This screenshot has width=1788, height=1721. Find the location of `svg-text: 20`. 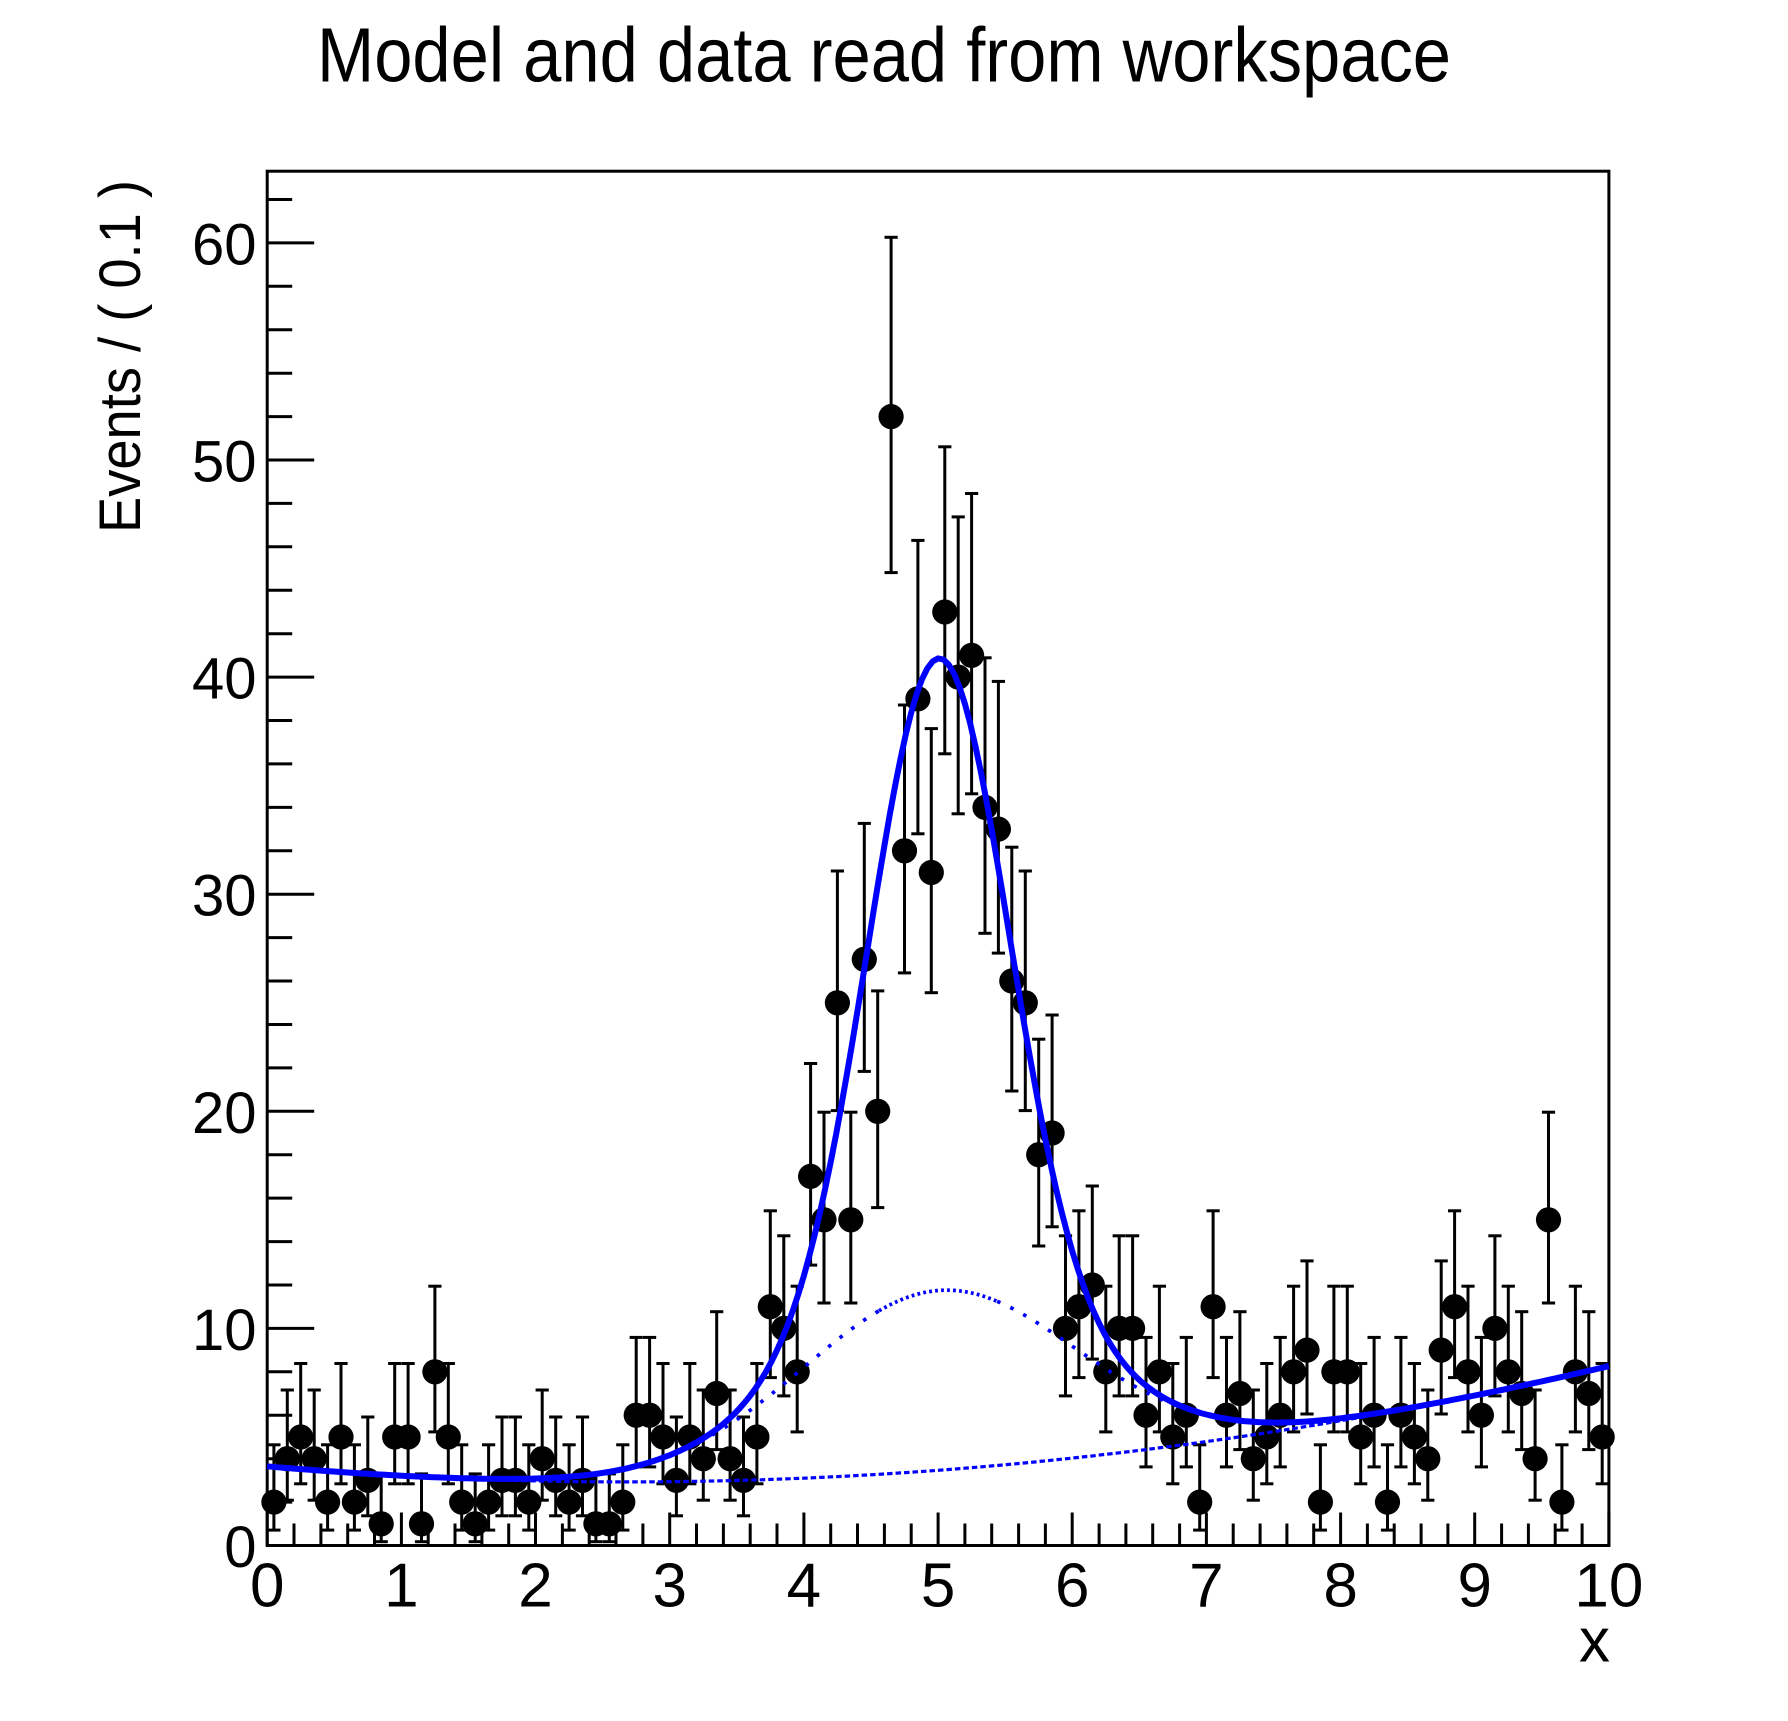

svg-text: 20 is located at coordinates (224, 1113).